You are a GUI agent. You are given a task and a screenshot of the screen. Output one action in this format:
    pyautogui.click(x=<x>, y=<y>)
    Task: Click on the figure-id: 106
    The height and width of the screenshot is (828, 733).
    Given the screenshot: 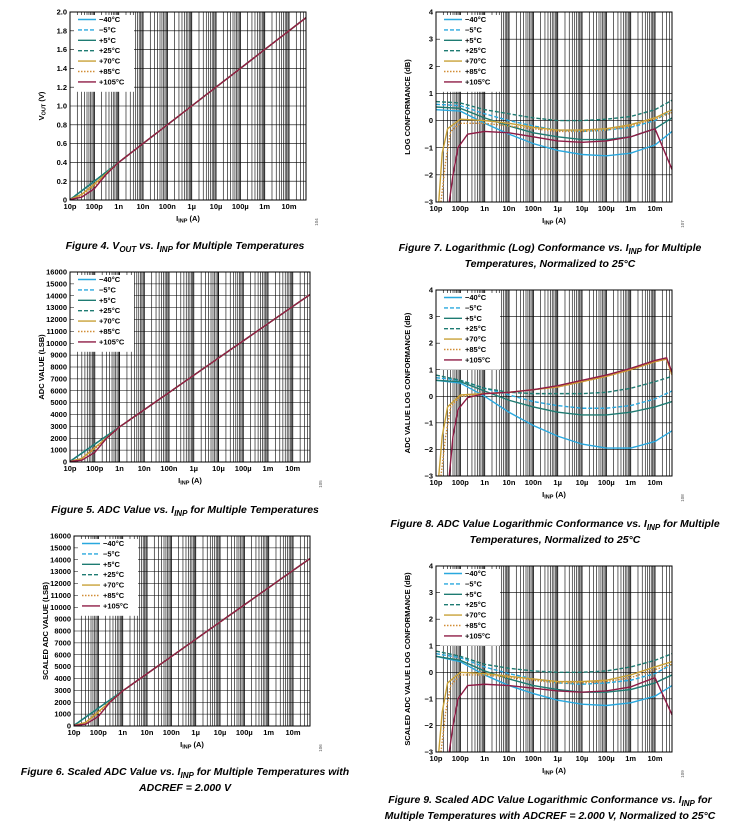 What is the action you would take?
    pyautogui.click(x=320, y=748)
    